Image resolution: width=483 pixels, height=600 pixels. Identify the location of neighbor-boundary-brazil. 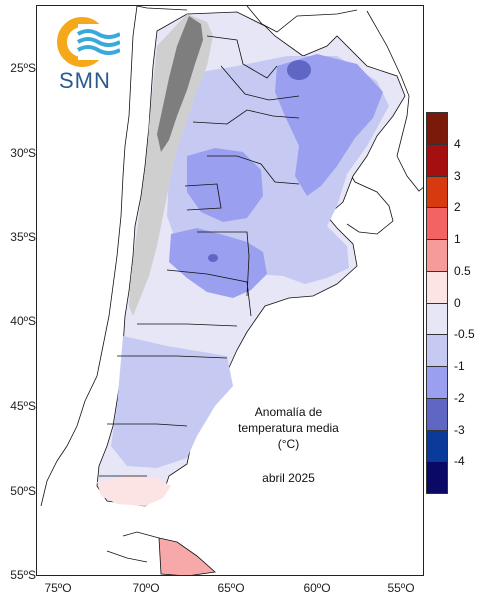
(394, 101).